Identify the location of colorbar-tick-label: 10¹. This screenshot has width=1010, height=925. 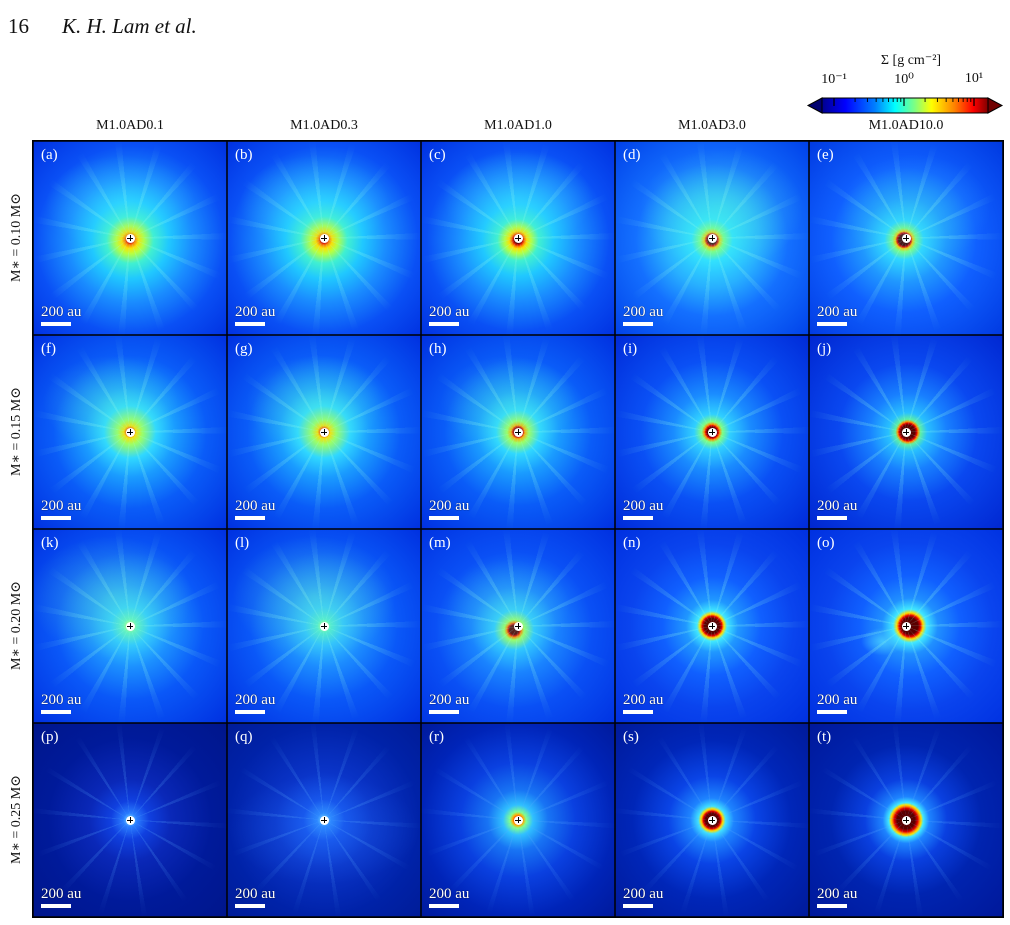
(974, 78).